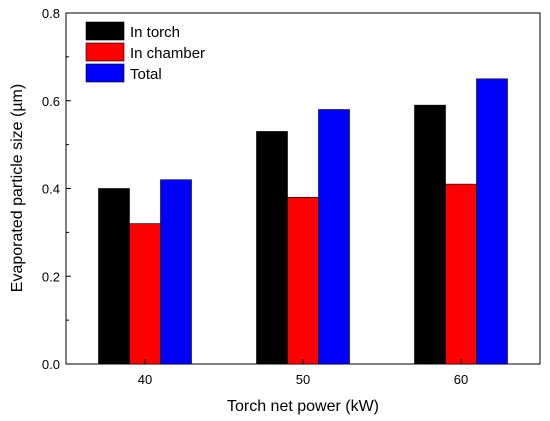 The width and height of the screenshot is (550, 421). Describe the element at coordinates (146, 74) in the screenshot. I see `legend-label: Total` at that location.